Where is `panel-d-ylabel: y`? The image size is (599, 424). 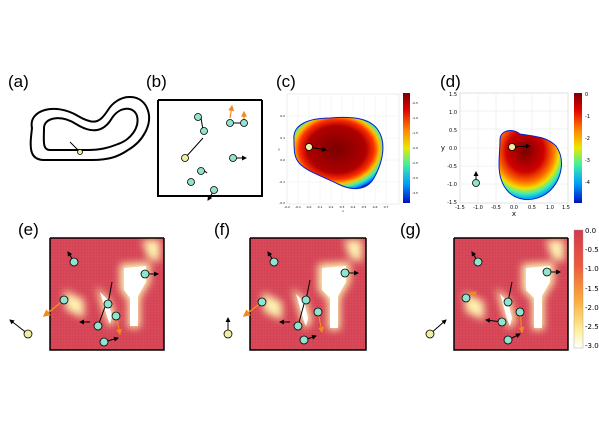
panel-d-ylabel: y is located at coordinates (443, 148).